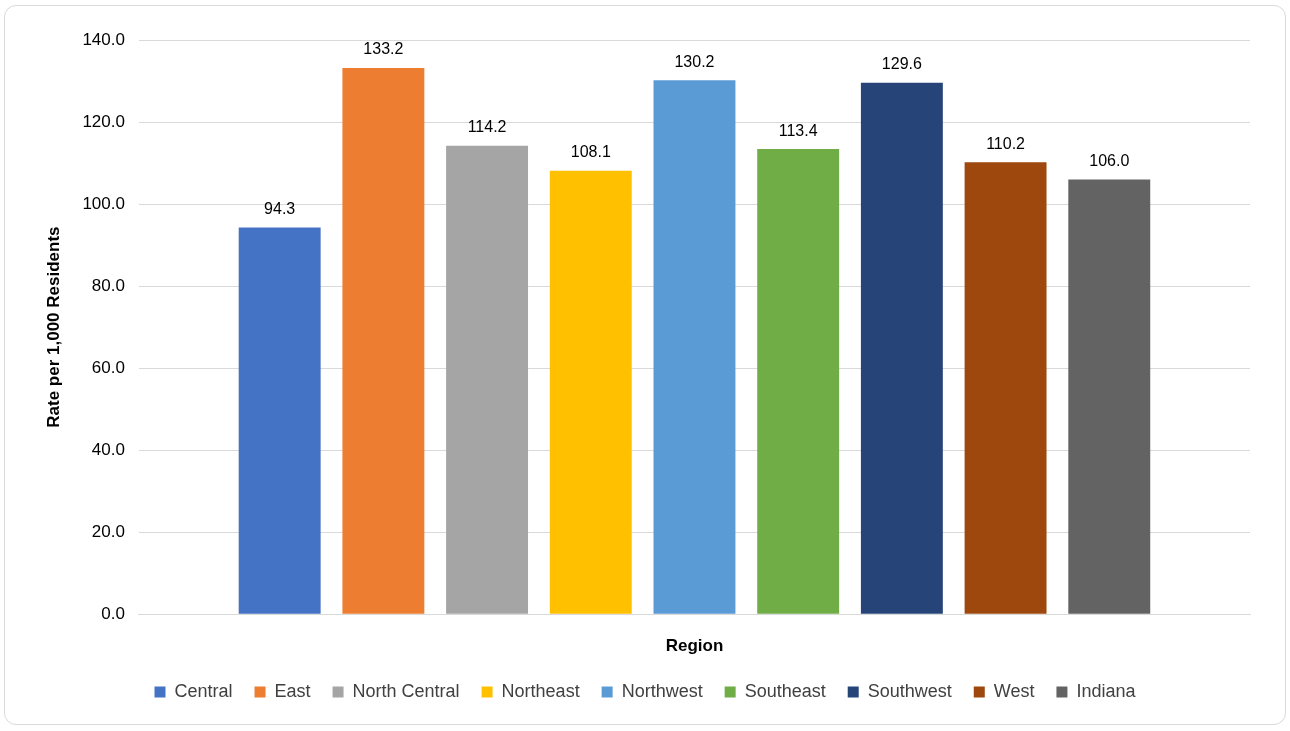 The height and width of the screenshot is (731, 1290). I want to click on legend-label: Central, so click(203, 690).